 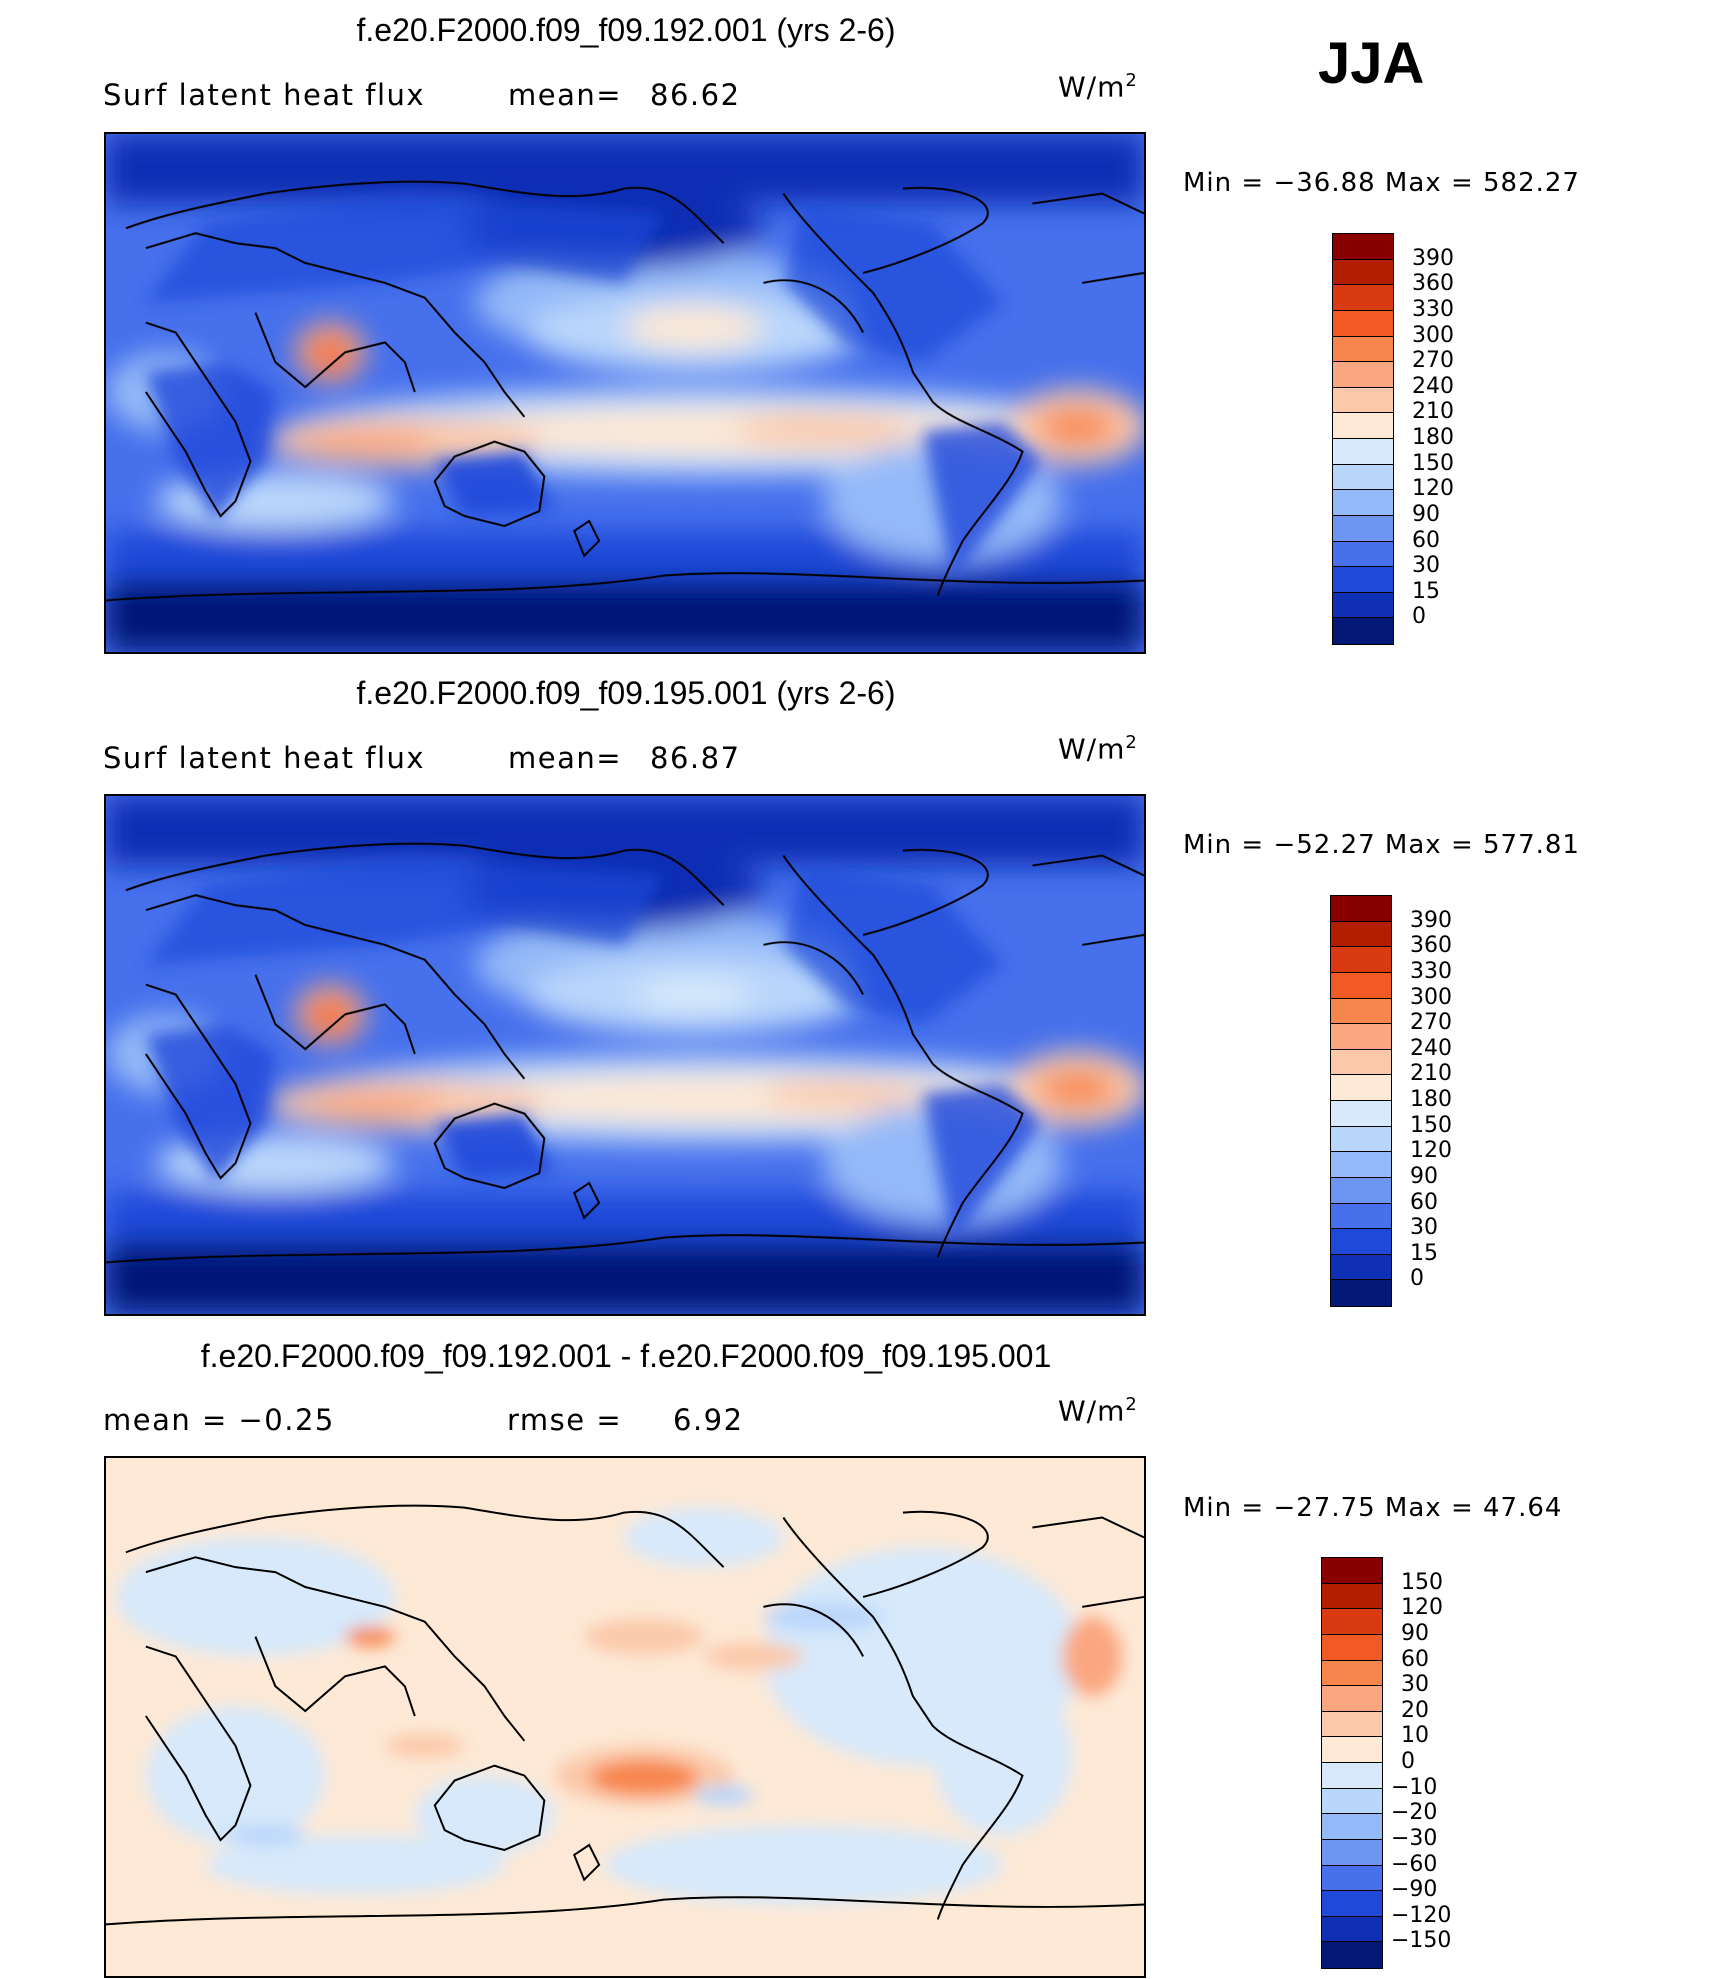 I want to click on colorbar-level-label: −150, so click(x=1421, y=1941).